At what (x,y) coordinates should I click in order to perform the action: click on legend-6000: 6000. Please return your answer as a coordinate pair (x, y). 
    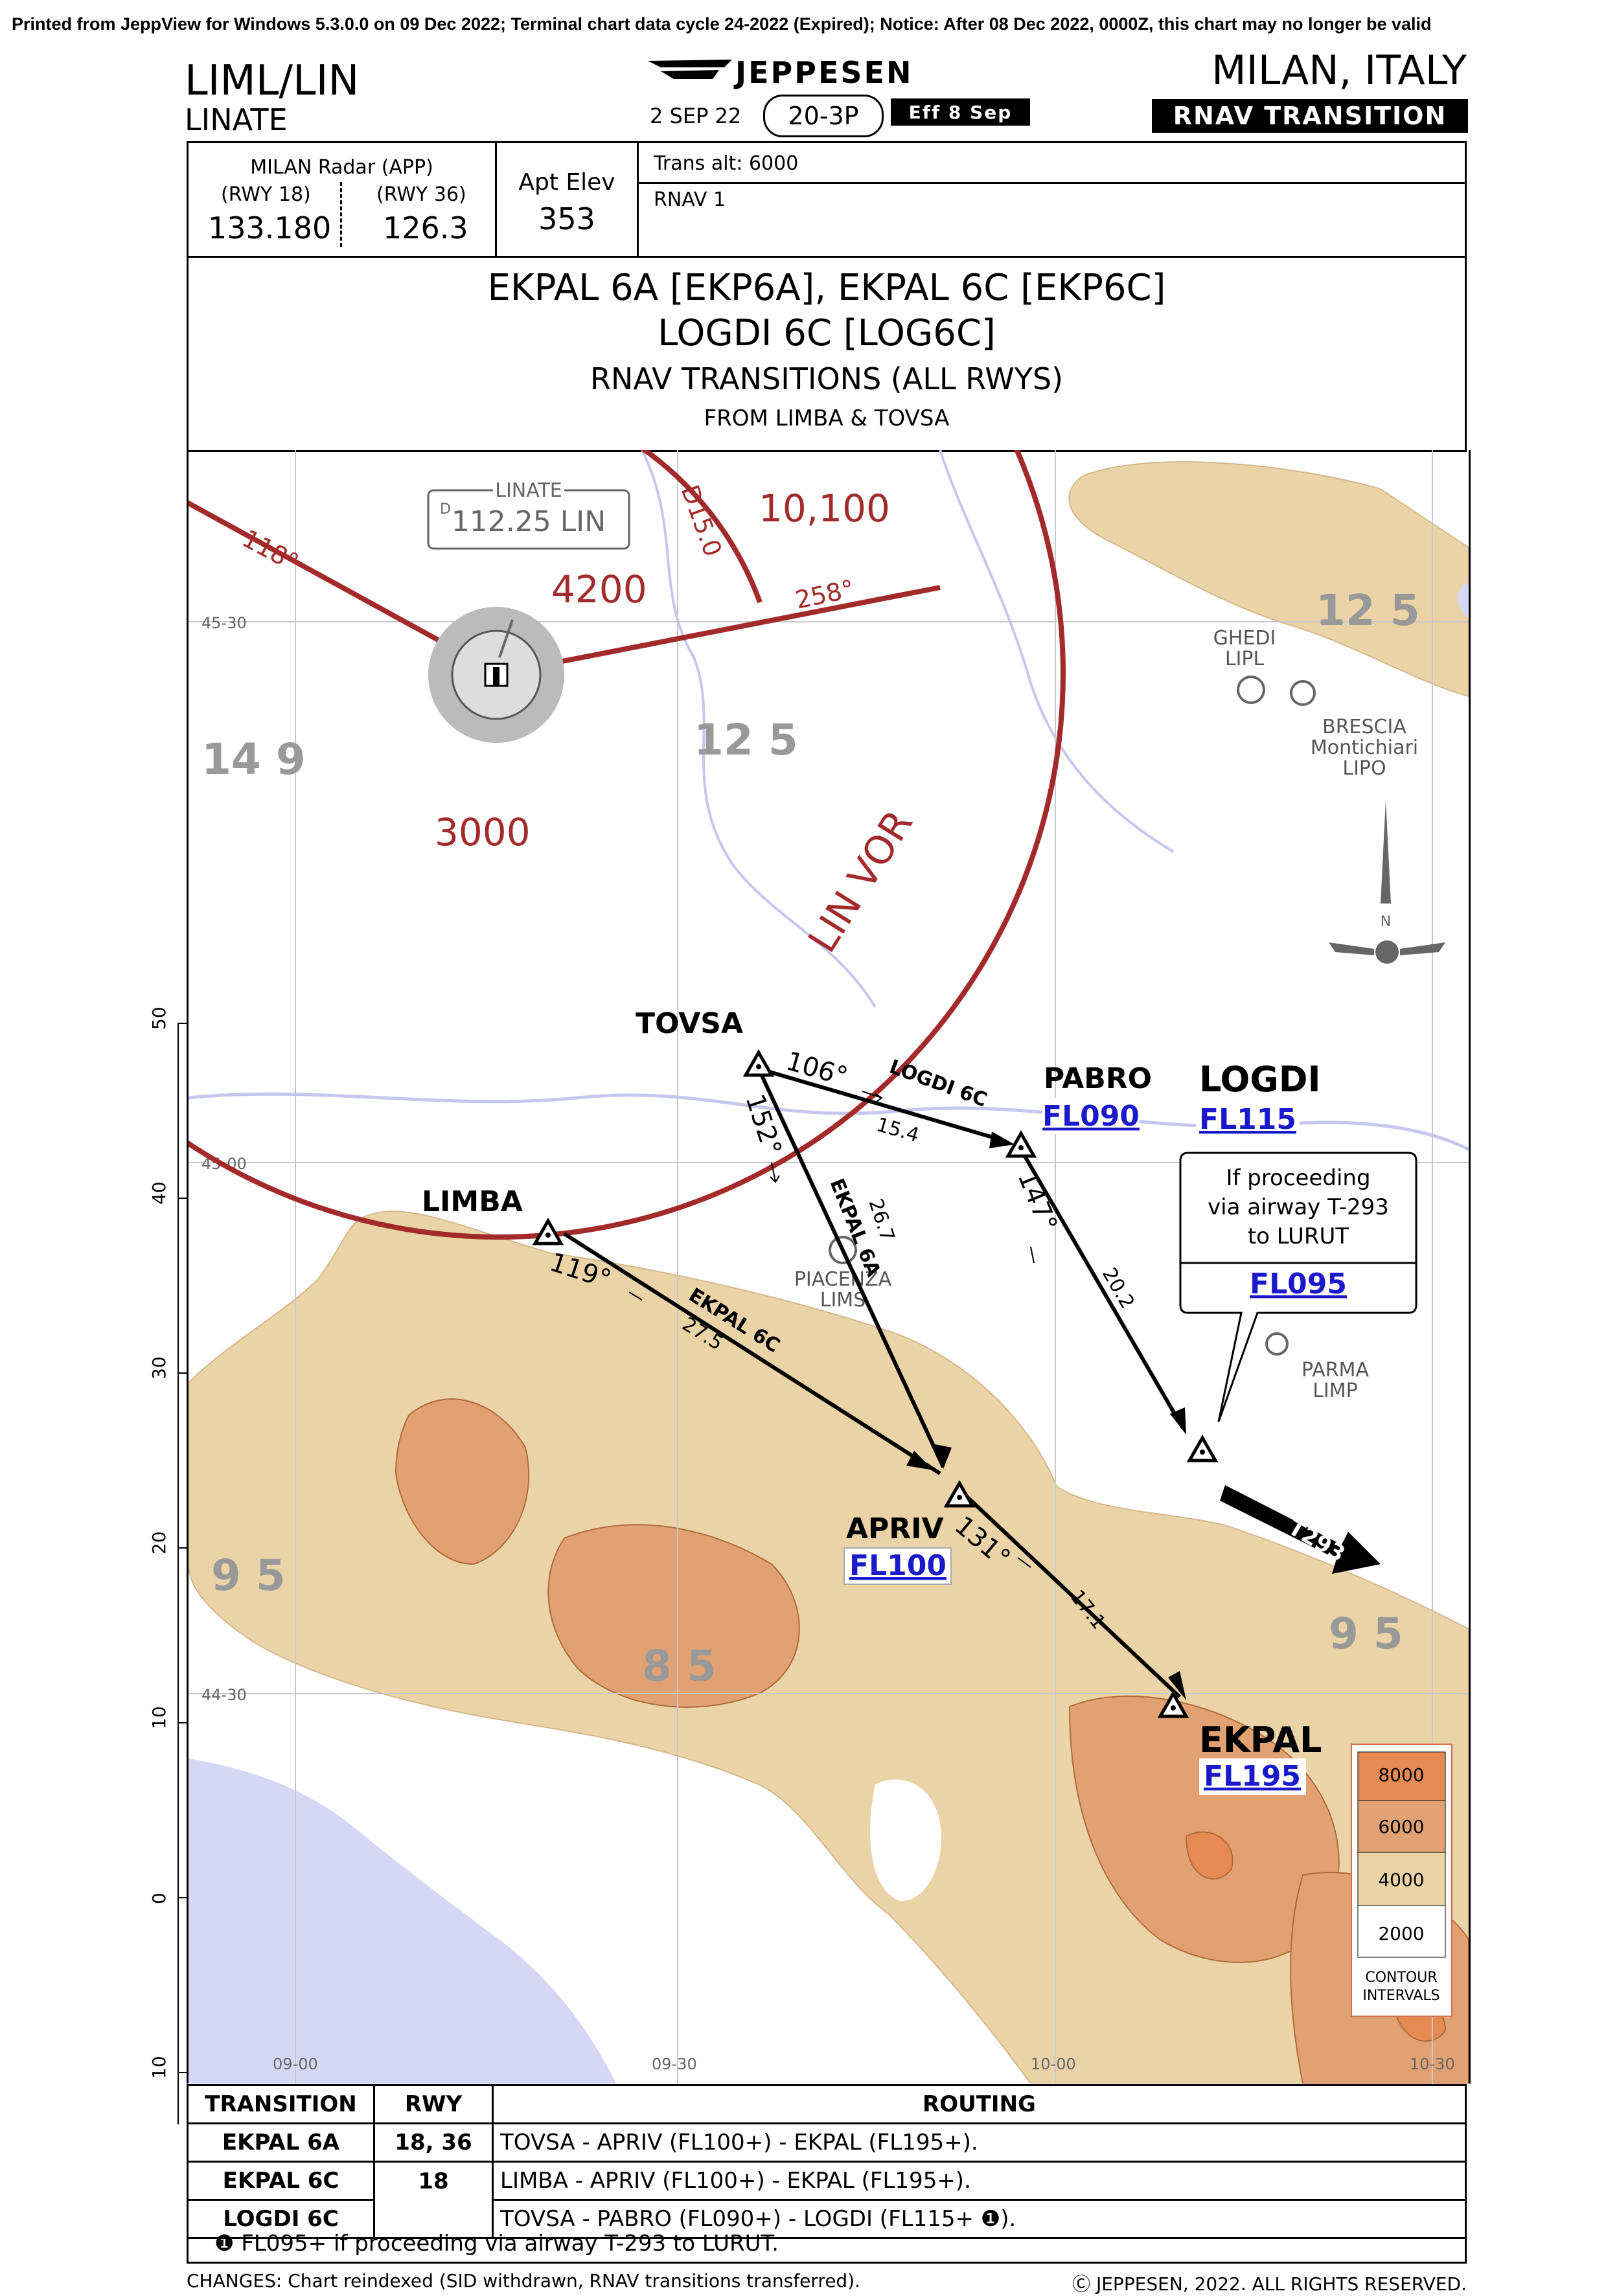
    Looking at the image, I should click on (1401, 1826).